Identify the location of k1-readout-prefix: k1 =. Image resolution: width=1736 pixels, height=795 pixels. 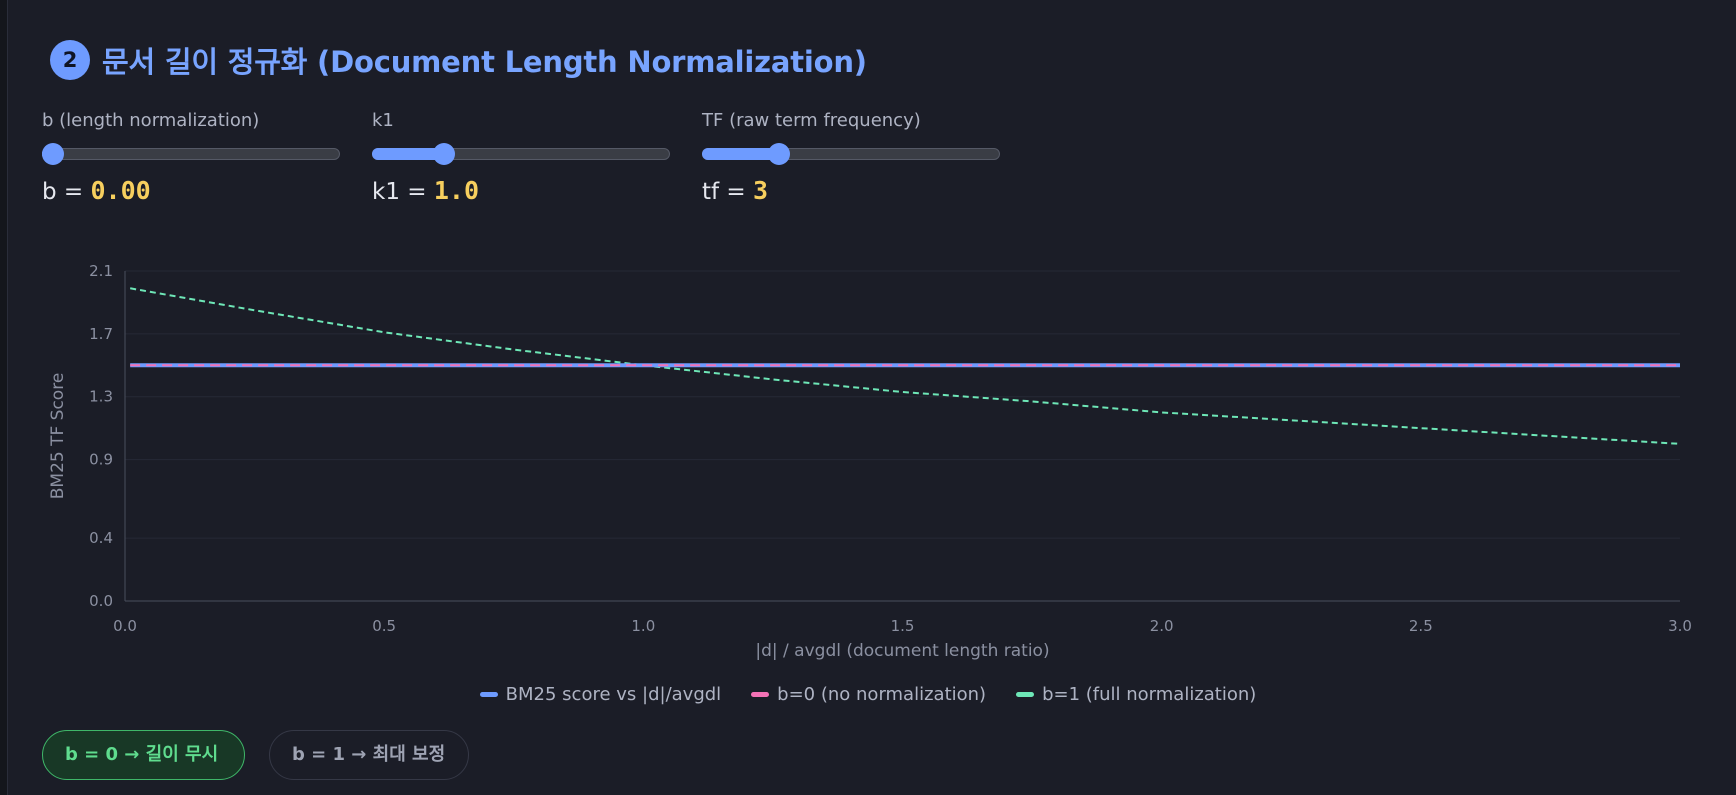
(403, 192).